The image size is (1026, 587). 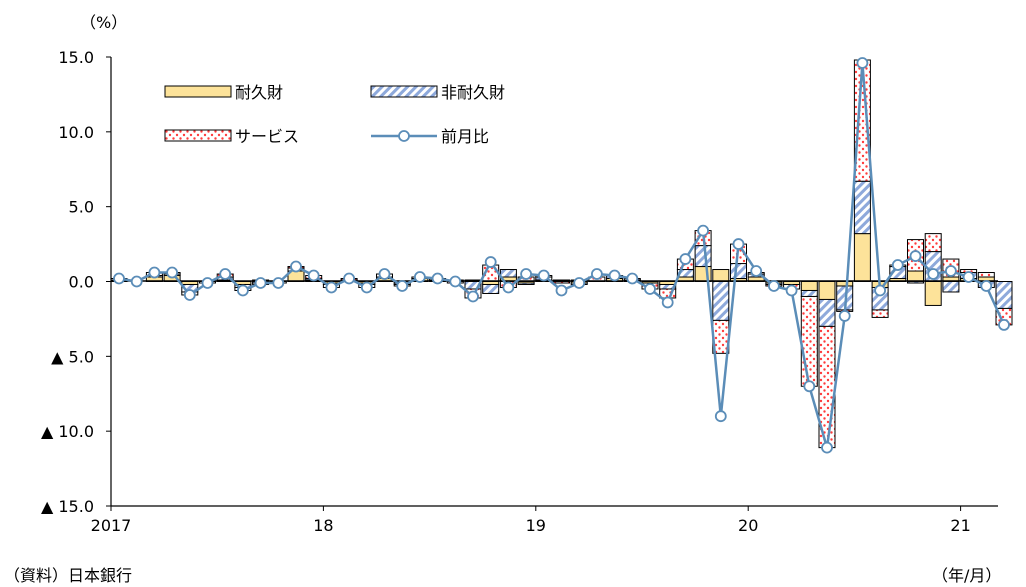 What do you see at coordinates (259, 92) in the screenshot?
I see `legend-label-durable: 耐久財` at bounding box center [259, 92].